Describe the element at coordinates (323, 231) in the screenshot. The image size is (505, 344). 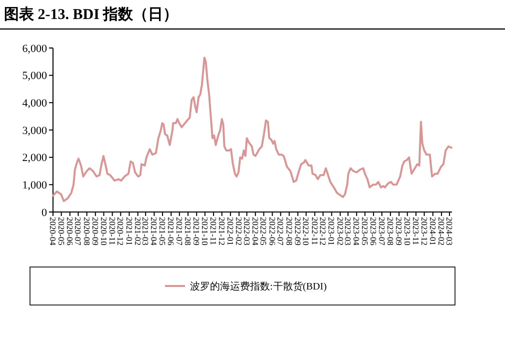
I see `x-tick-label: 2022-12` at that location.